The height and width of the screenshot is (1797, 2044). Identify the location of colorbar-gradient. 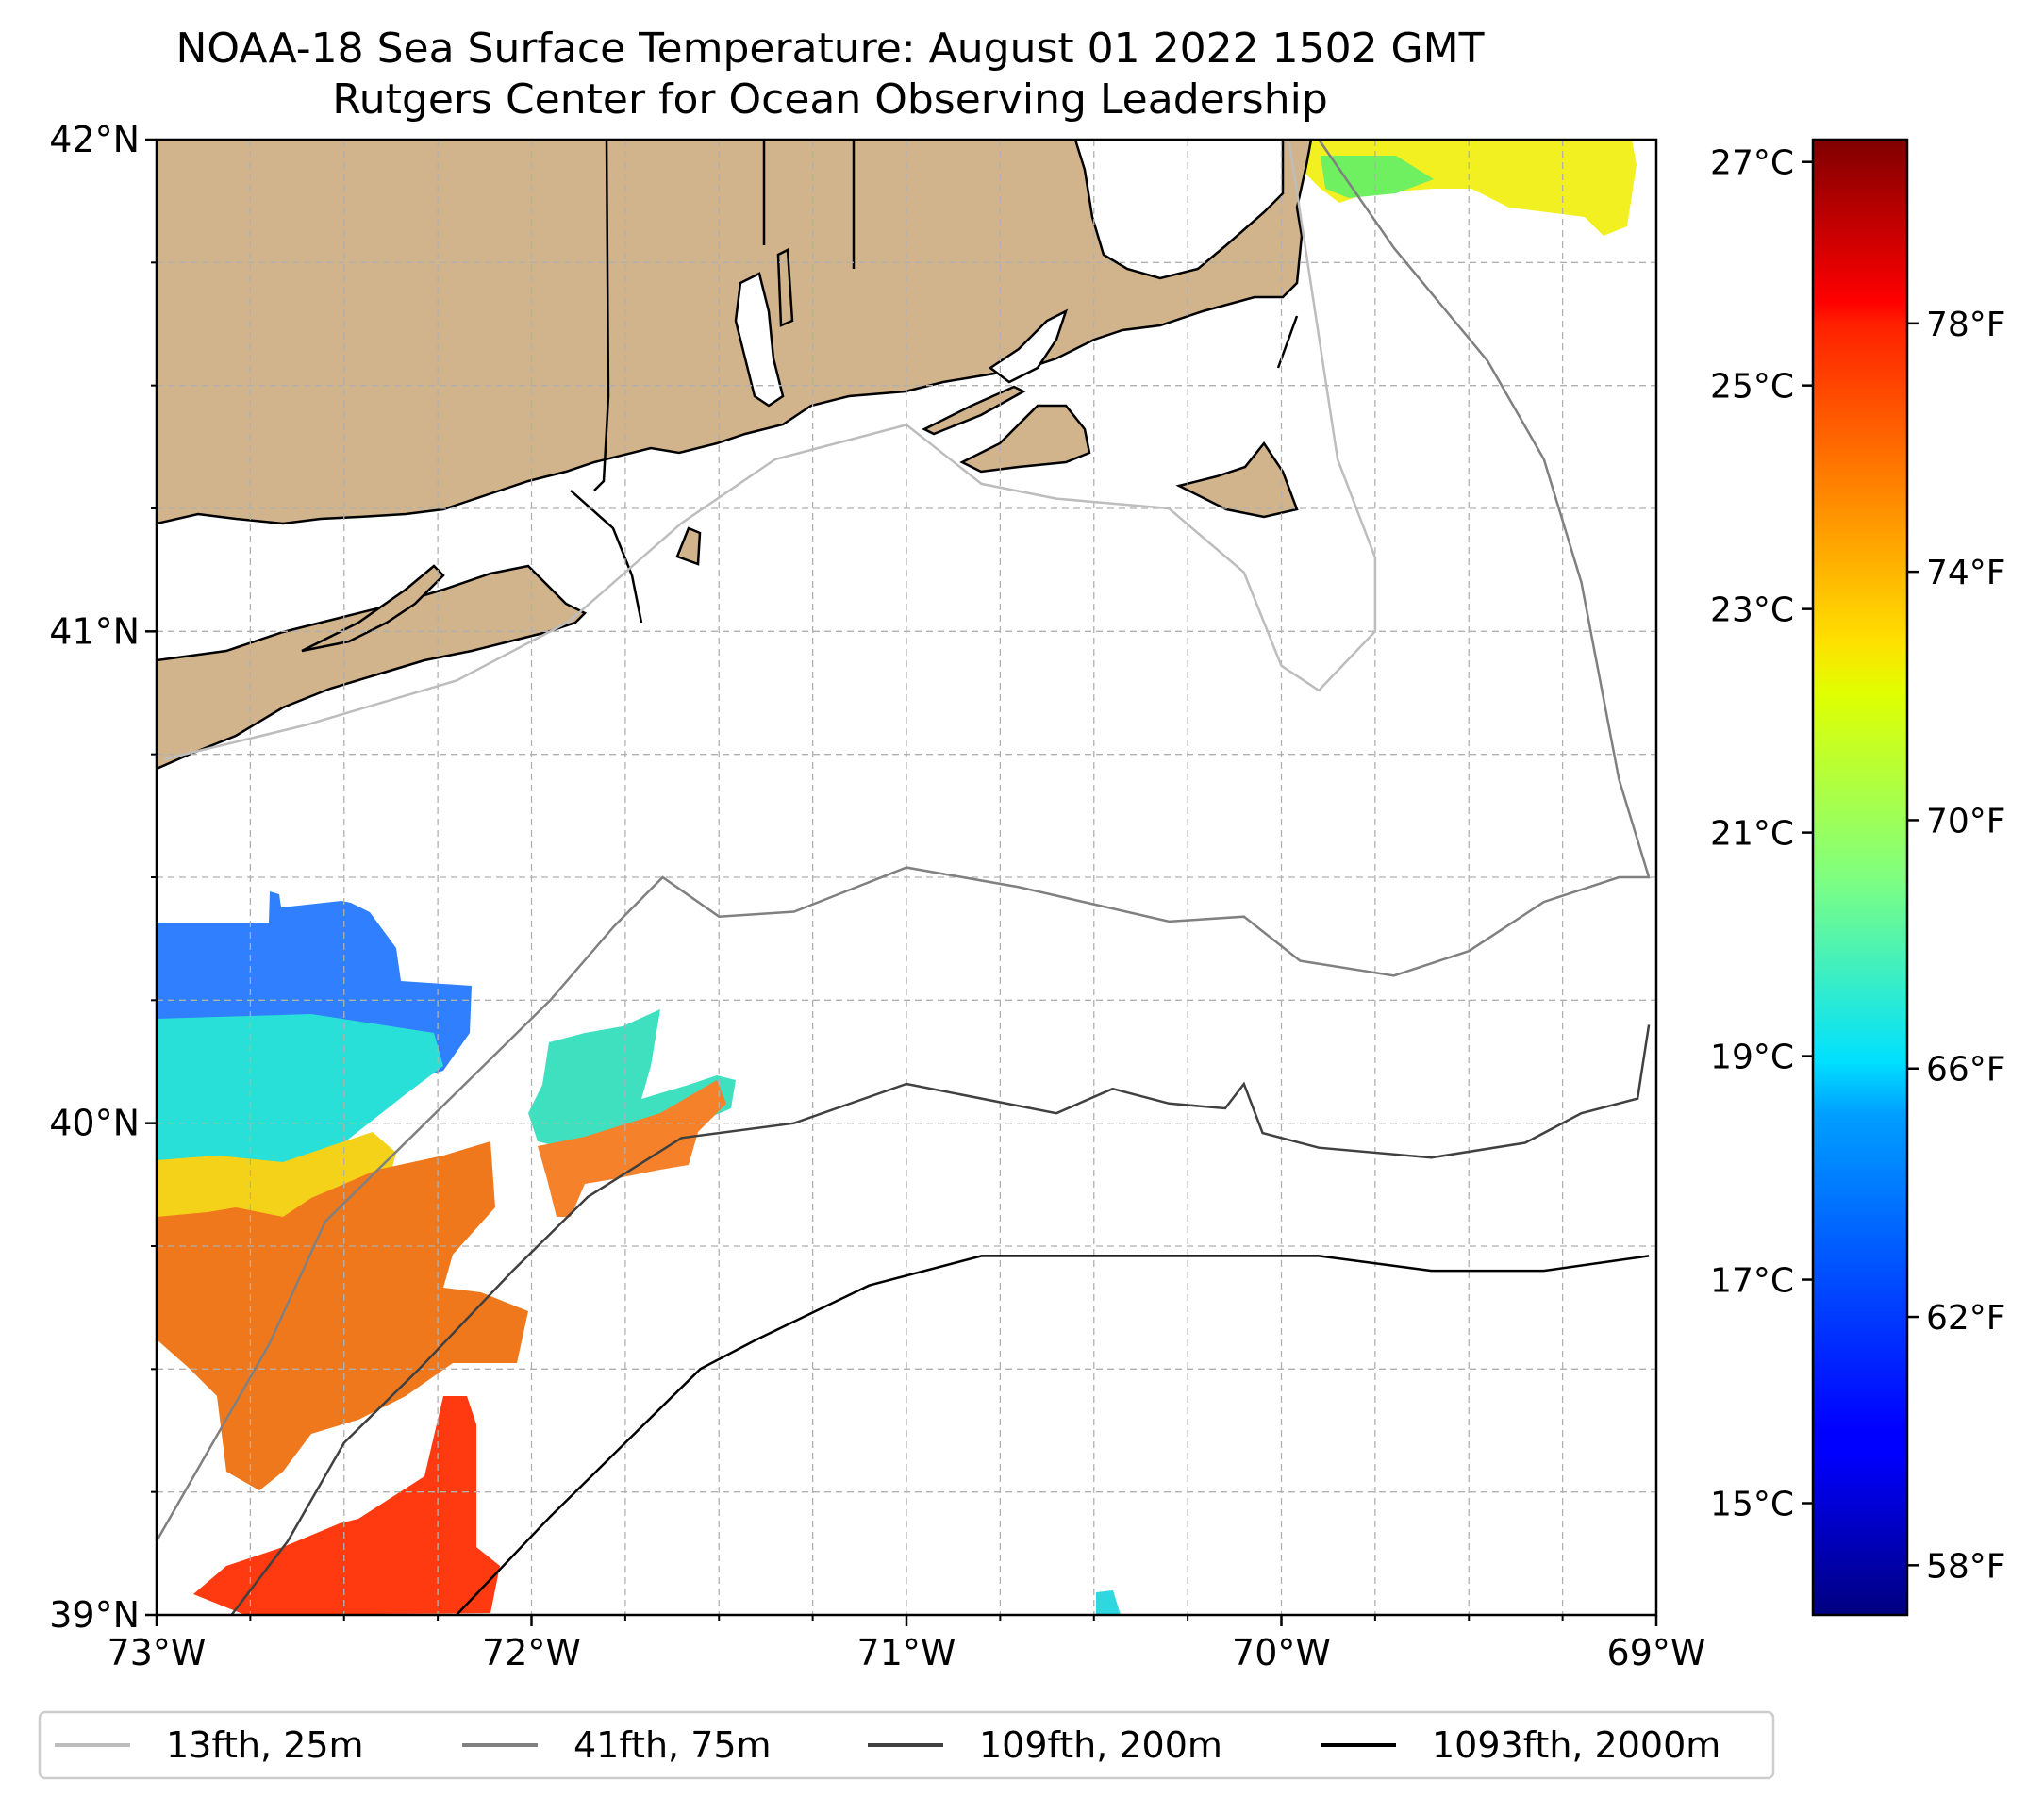
(1860, 877).